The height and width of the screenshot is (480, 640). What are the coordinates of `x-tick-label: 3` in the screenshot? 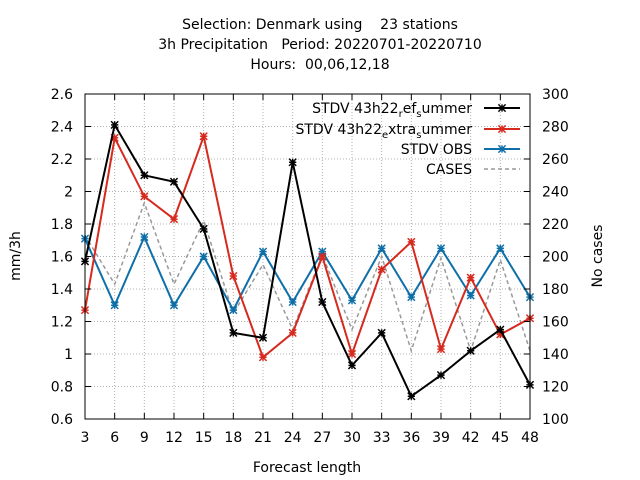 It's located at (85, 438).